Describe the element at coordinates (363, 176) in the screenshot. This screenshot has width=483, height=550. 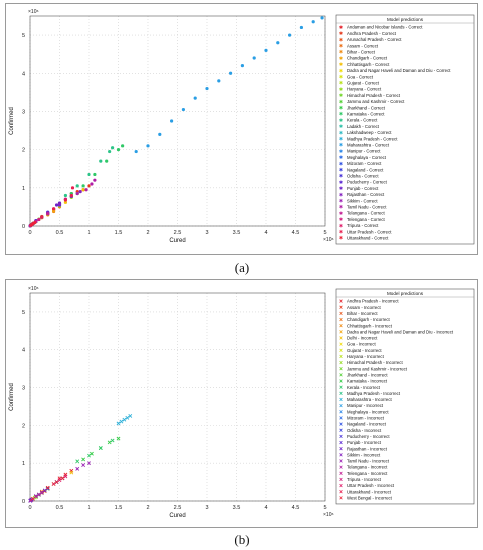
I see `legend-entry: Odisha - Correct` at that location.